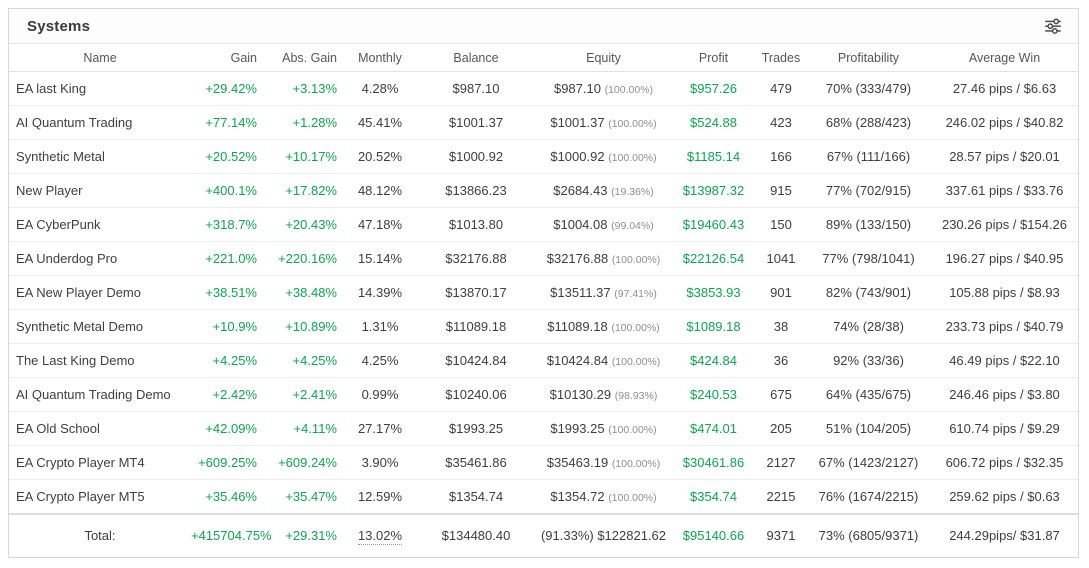 This screenshot has height=568, width=1089. Describe the element at coordinates (100, 428) in the screenshot. I see `cell-name: EA Old School` at that location.